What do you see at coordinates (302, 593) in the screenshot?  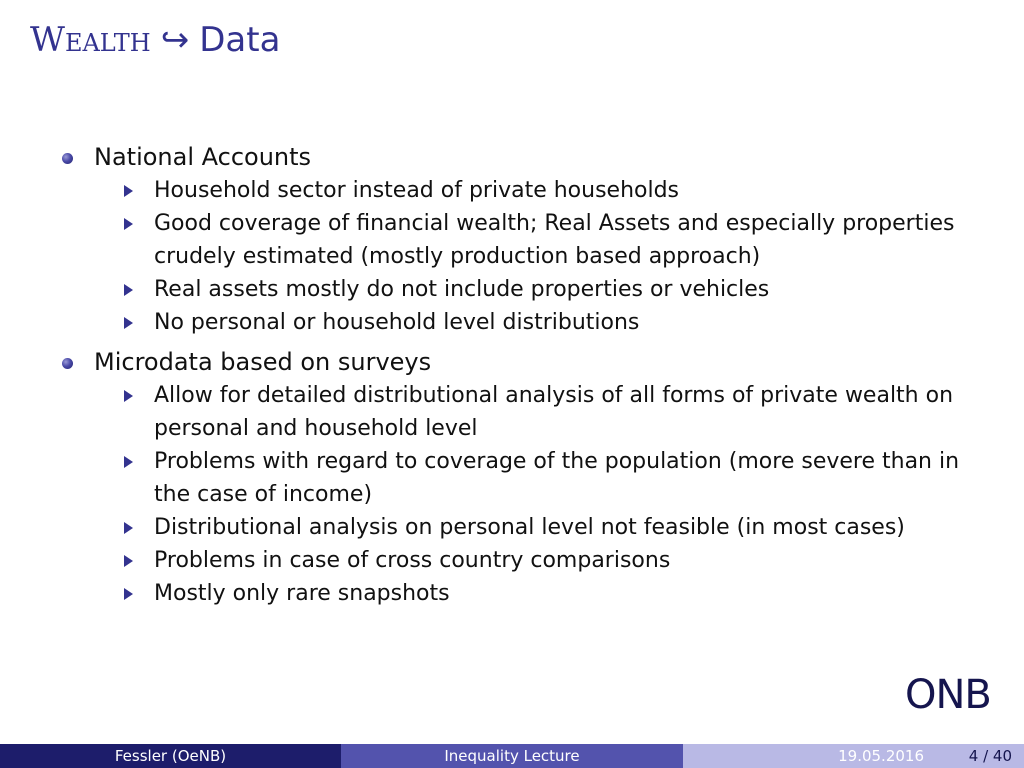 I see `sub-bullet-text: Mostly only rare snapshots` at bounding box center [302, 593].